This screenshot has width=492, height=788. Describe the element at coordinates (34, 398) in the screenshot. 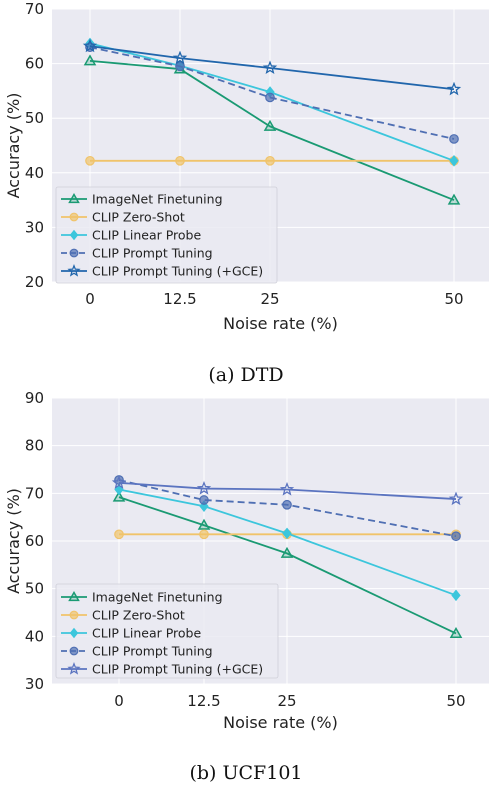

I see `y-tick-label: 90` at that location.